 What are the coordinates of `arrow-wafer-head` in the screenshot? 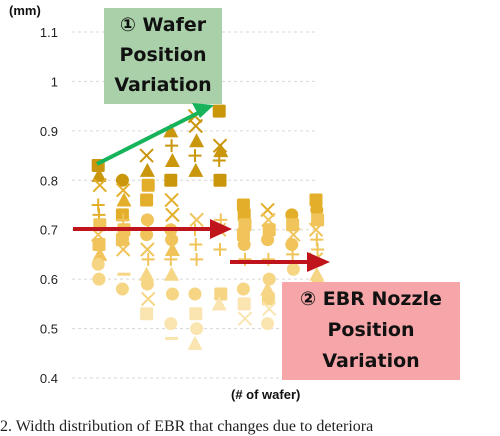 It's located at (203, 110).